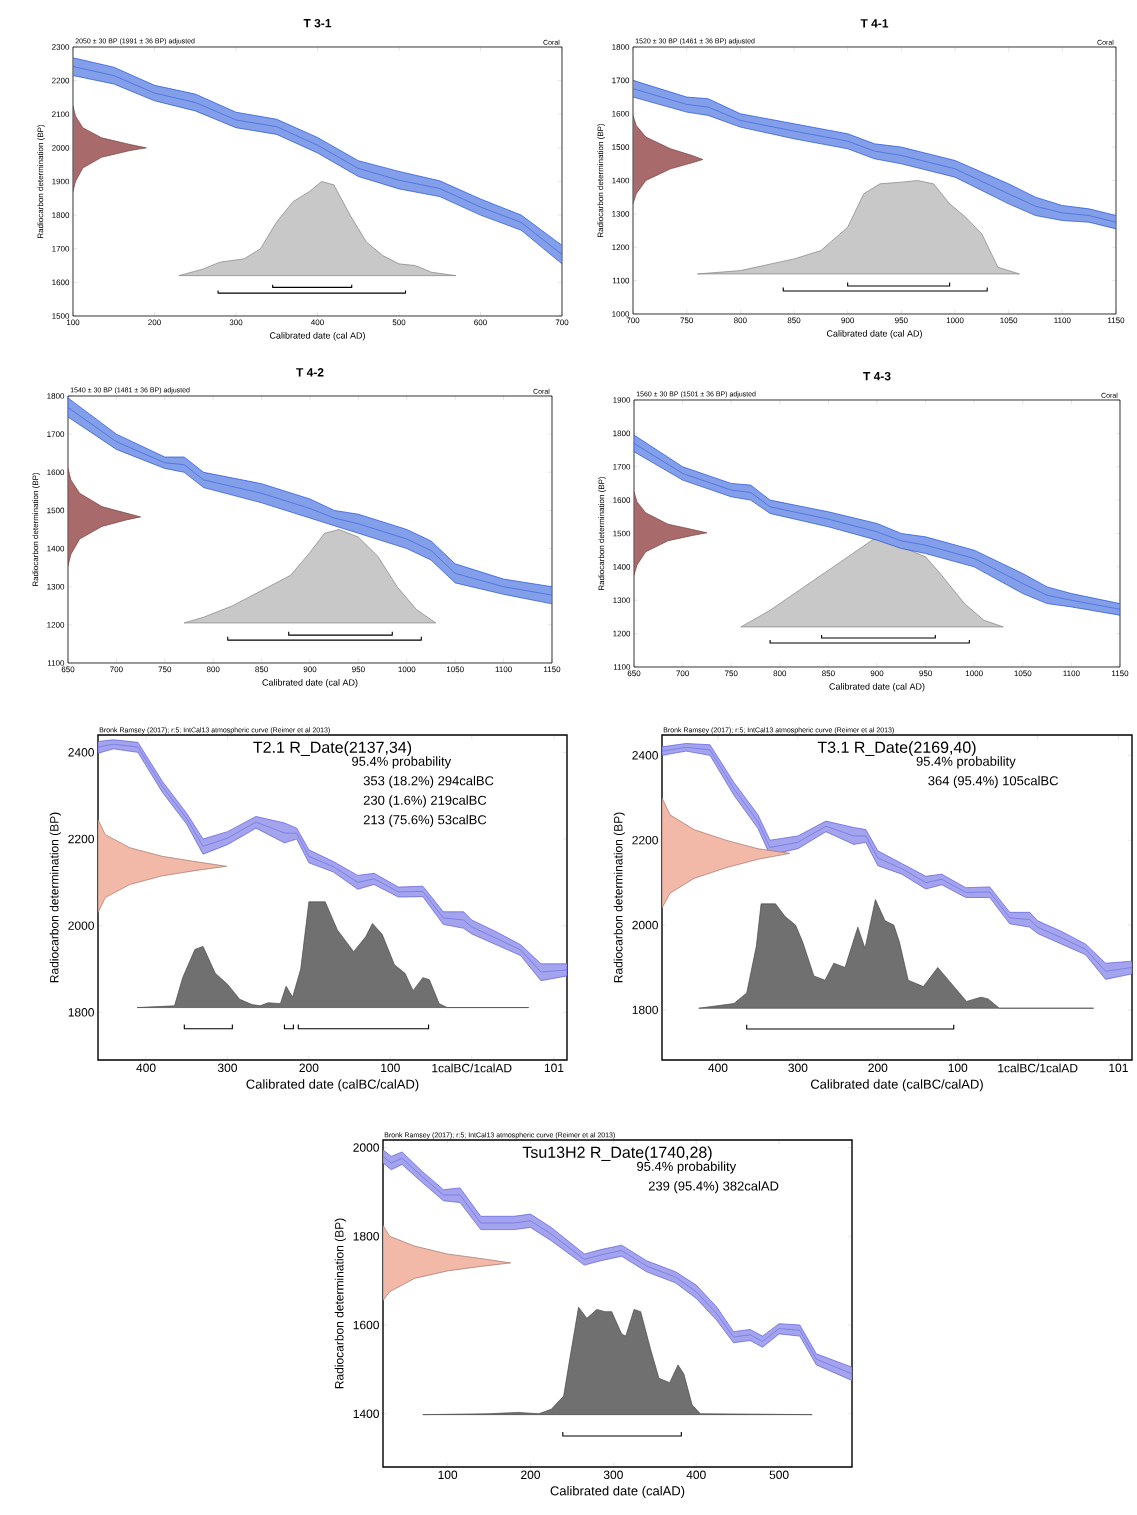 This screenshot has width=1137, height=1515. Describe the element at coordinates (332, 749) in the screenshot. I see `chart-title: T2.1 R_Date(2137,34)` at that location.